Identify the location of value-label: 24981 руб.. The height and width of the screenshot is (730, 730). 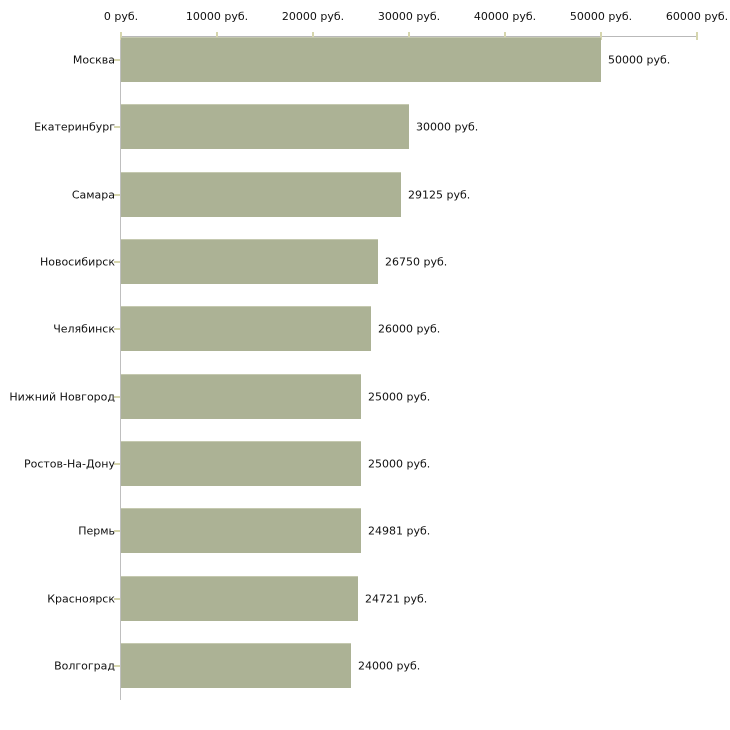
(399, 530).